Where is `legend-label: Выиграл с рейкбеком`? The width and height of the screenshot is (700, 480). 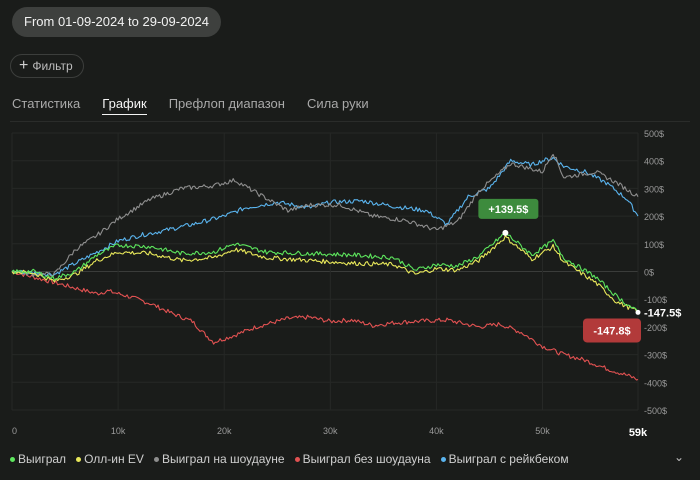
legend-label: Выиграл с рейкбеком is located at coordinates (508, 459).